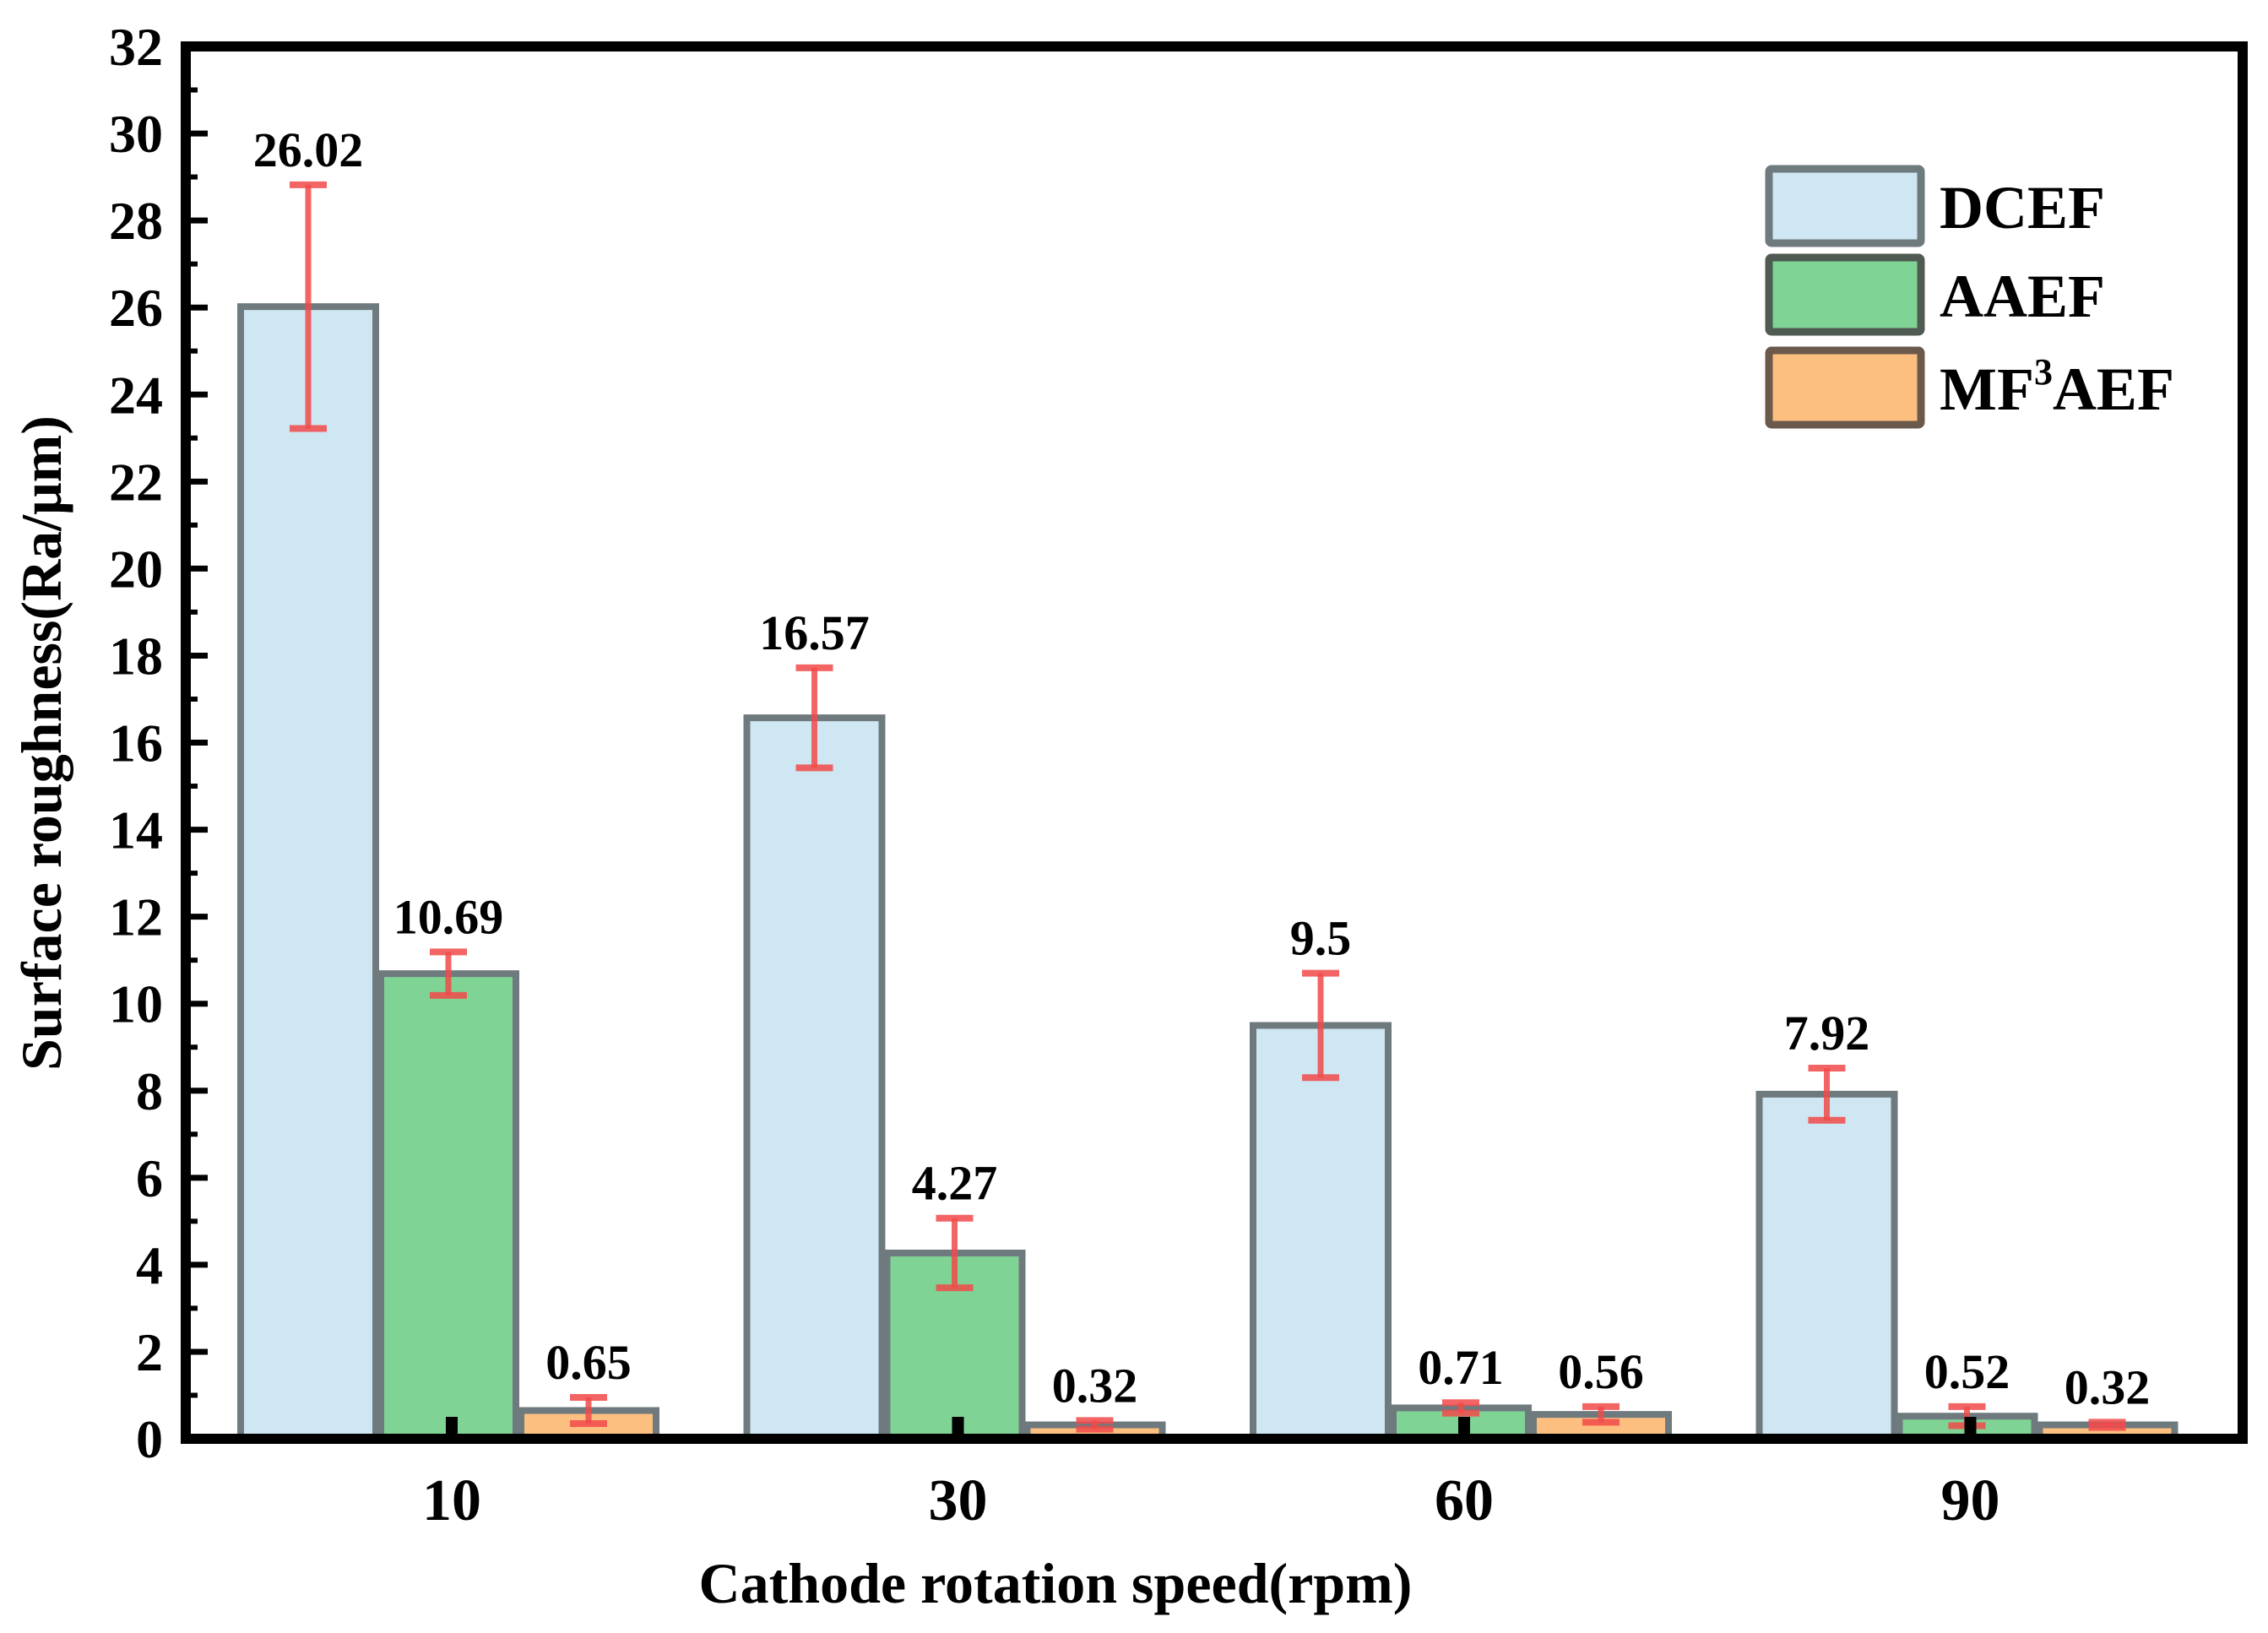  What do you see at coordinates (448, 916) in the screenshot?
I see `data-label-aaef-10: 10.69` at bounding box center [448, 916].